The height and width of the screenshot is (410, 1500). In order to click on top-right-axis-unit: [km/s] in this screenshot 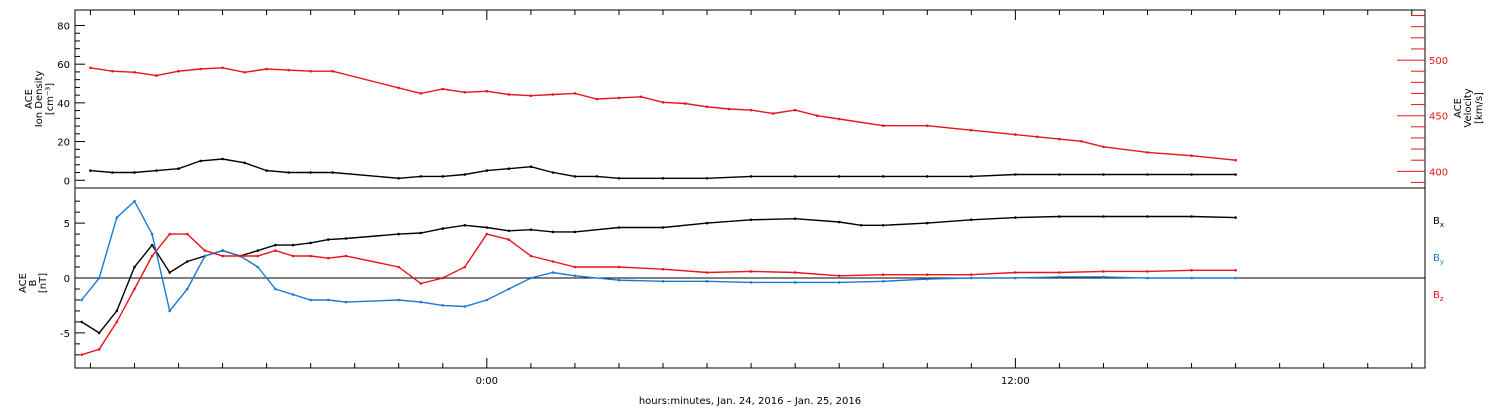, I will do `click(1479, 108)`.